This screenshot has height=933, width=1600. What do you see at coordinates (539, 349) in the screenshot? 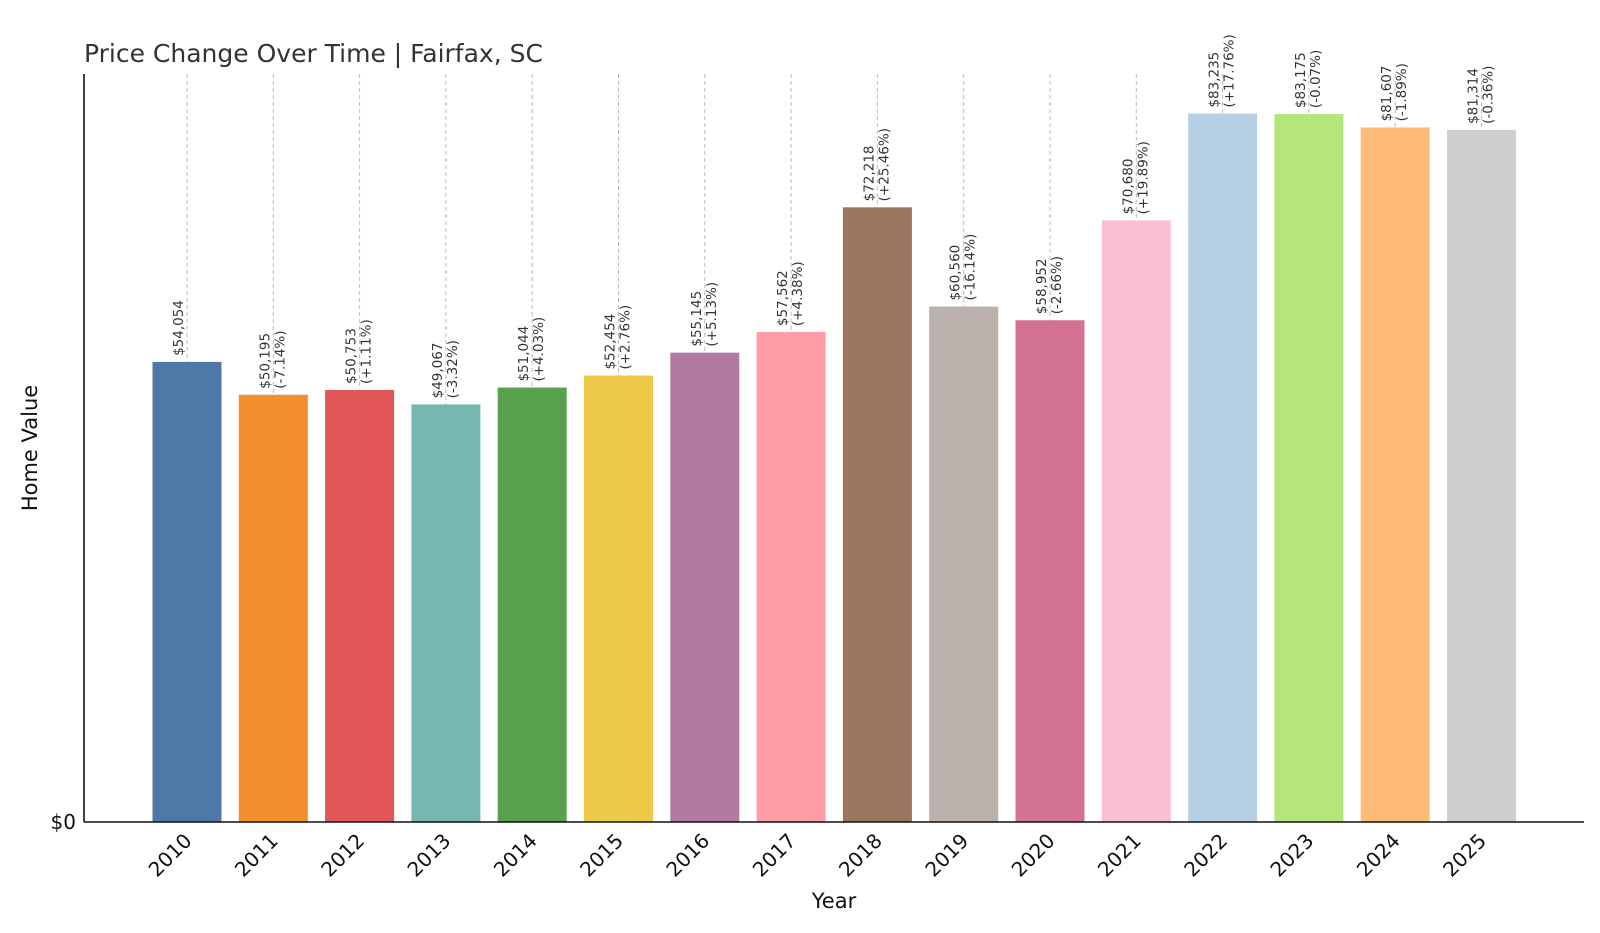
I see `change-label-2014: (+4.03%)` at bounding box center [539, 349].